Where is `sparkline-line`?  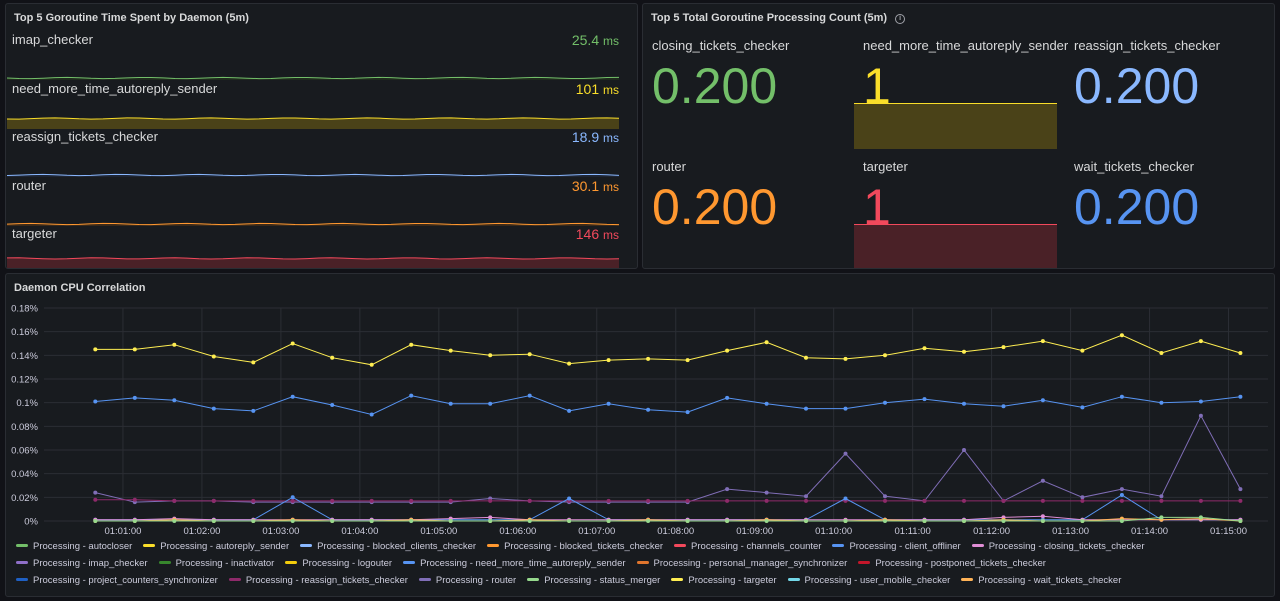 sparkline-line is located at coordinates (313, 175).